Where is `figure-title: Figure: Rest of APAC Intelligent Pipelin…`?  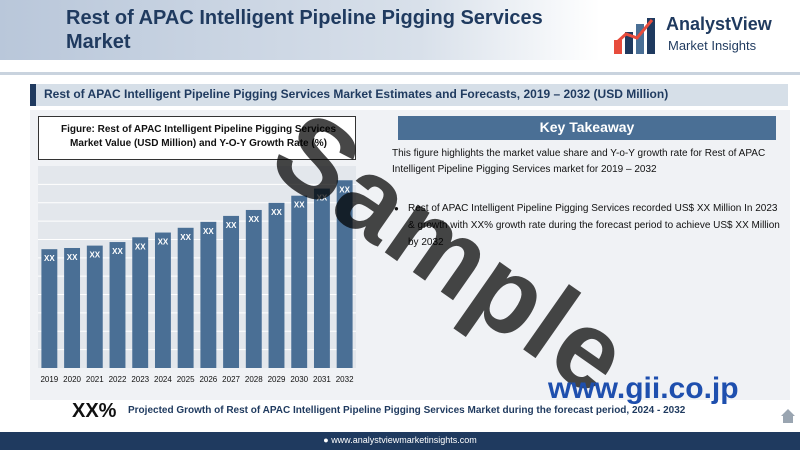 figure-title: Figure: Rest of APAC Intelligent Pipelin… is located at coordinates (198, 136).